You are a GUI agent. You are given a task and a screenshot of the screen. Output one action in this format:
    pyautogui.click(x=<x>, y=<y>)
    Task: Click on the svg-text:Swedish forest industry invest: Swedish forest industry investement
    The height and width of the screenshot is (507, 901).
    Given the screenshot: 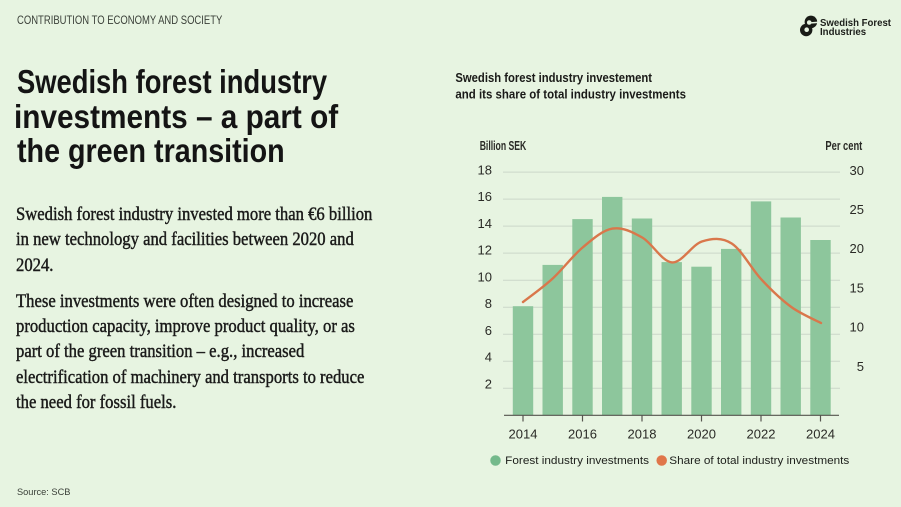 What is the action you would take?
    pyautogui.click(x=553, y=77)
    